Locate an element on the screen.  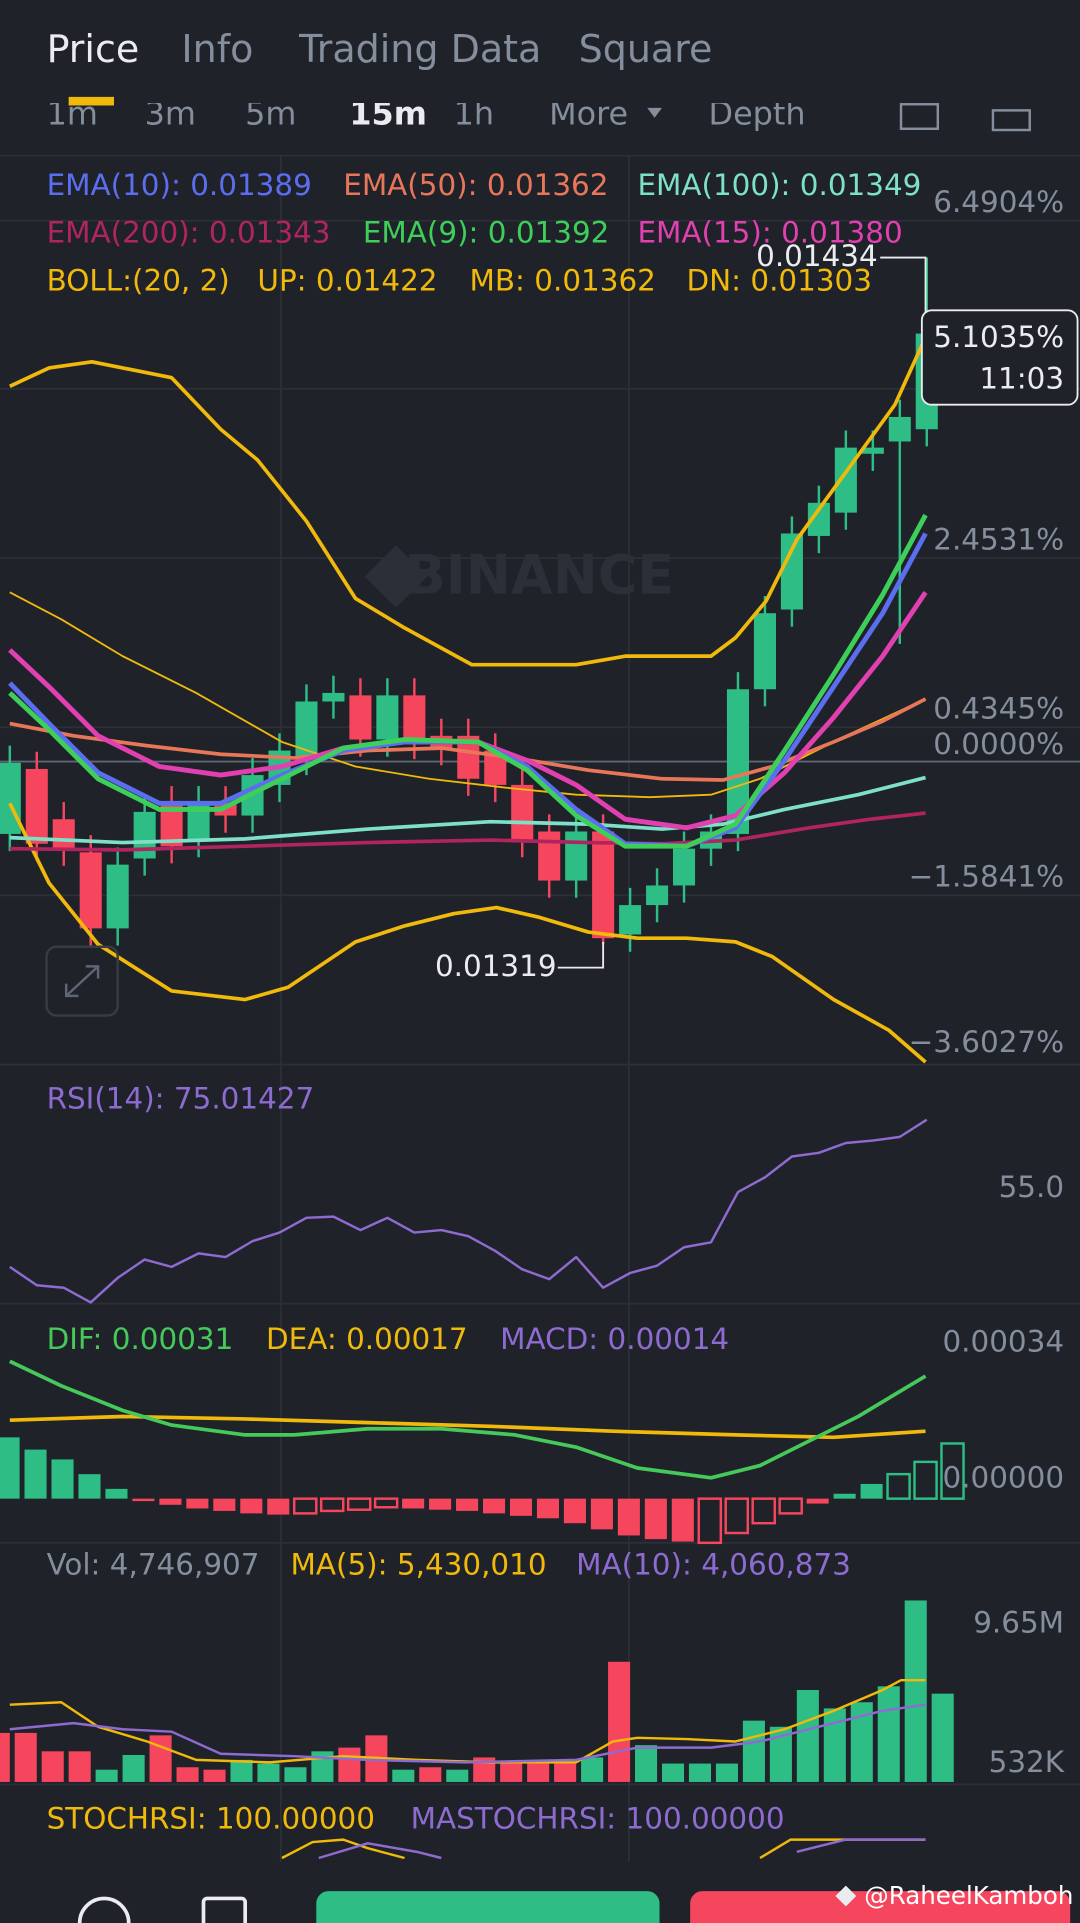
low-label: 0.01319 is located at coordinates (496, 966).